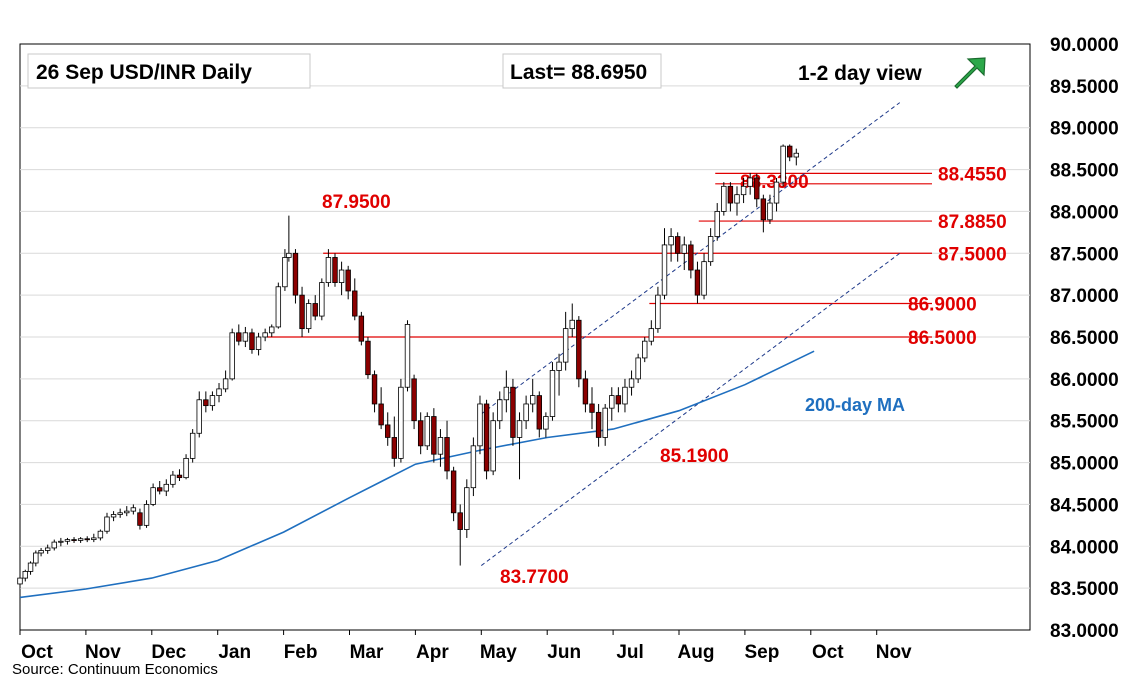 This screenshot has height=680, width=1134. I want to click on x-tick-label: Apr, so click(432, 652).